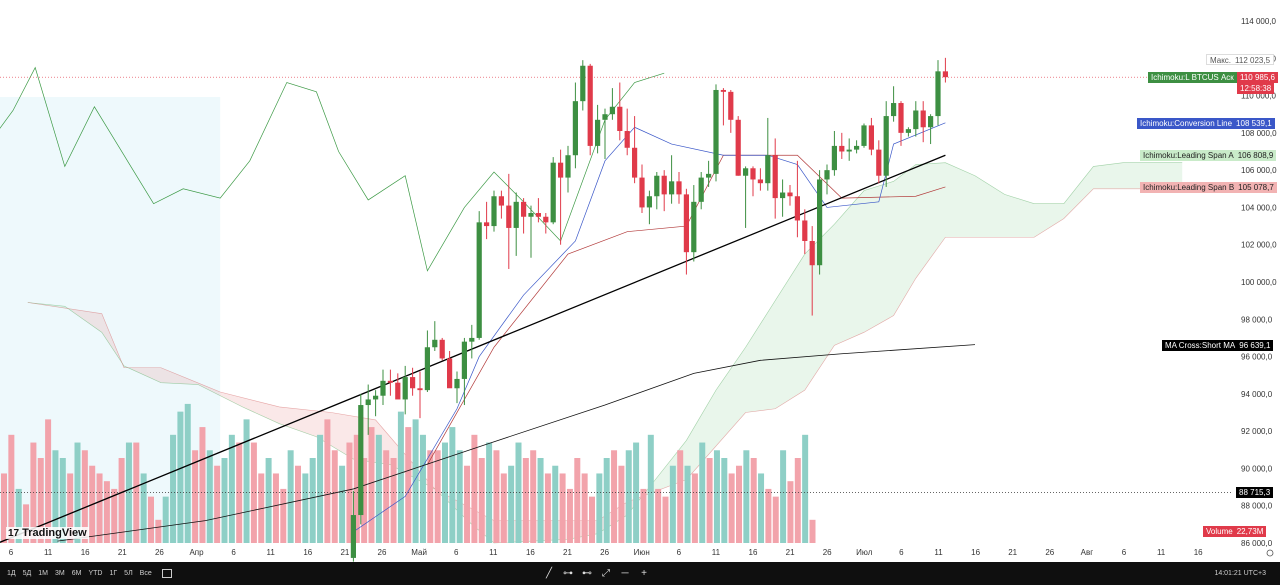 The width and height of the screenshot is (1280, 585). What do you see at coordinates (166, 573) in the screenshot?
I see `calendar-icon` at bounding box center [166, 573].